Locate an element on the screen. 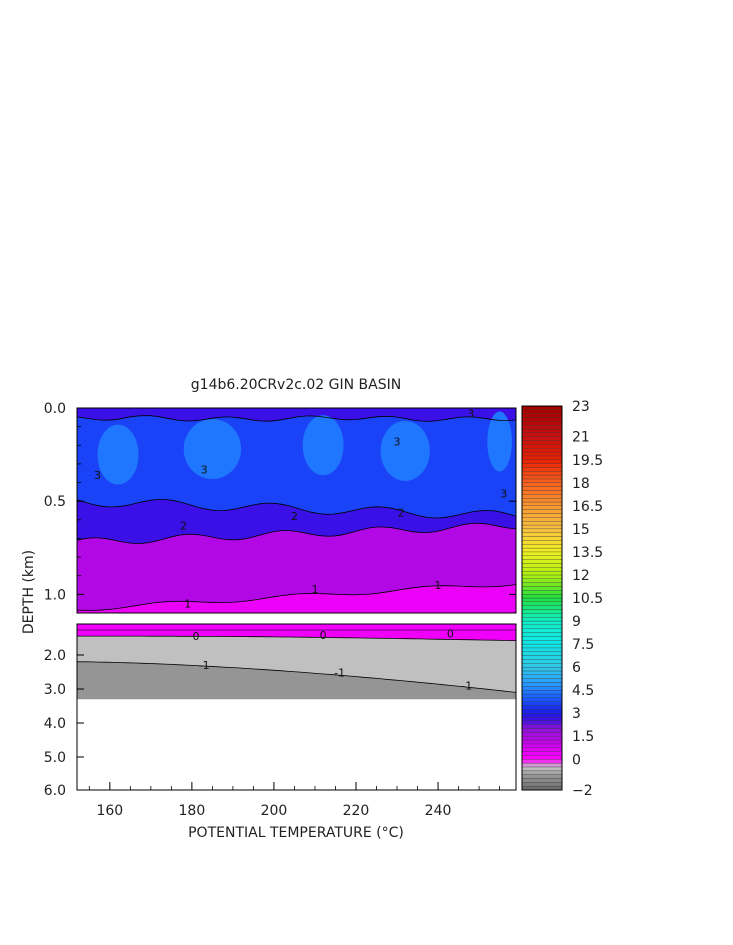  colorbar-tick-label: 10.5 is located at coordinates (587, 599).